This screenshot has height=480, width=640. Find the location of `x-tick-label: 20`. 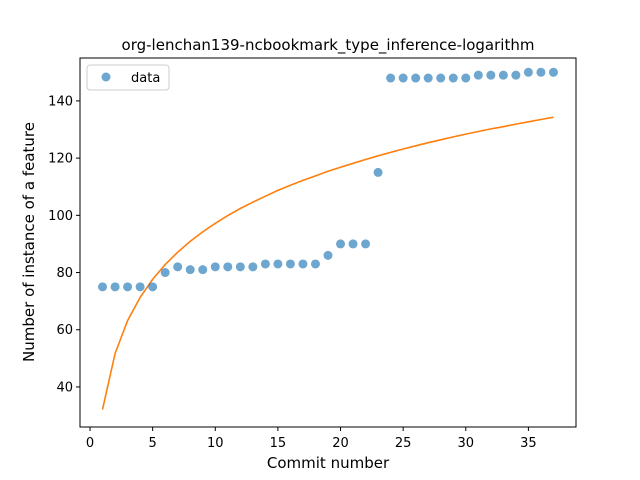

x-tick-label: 20 is located at coordinates (340, 443).